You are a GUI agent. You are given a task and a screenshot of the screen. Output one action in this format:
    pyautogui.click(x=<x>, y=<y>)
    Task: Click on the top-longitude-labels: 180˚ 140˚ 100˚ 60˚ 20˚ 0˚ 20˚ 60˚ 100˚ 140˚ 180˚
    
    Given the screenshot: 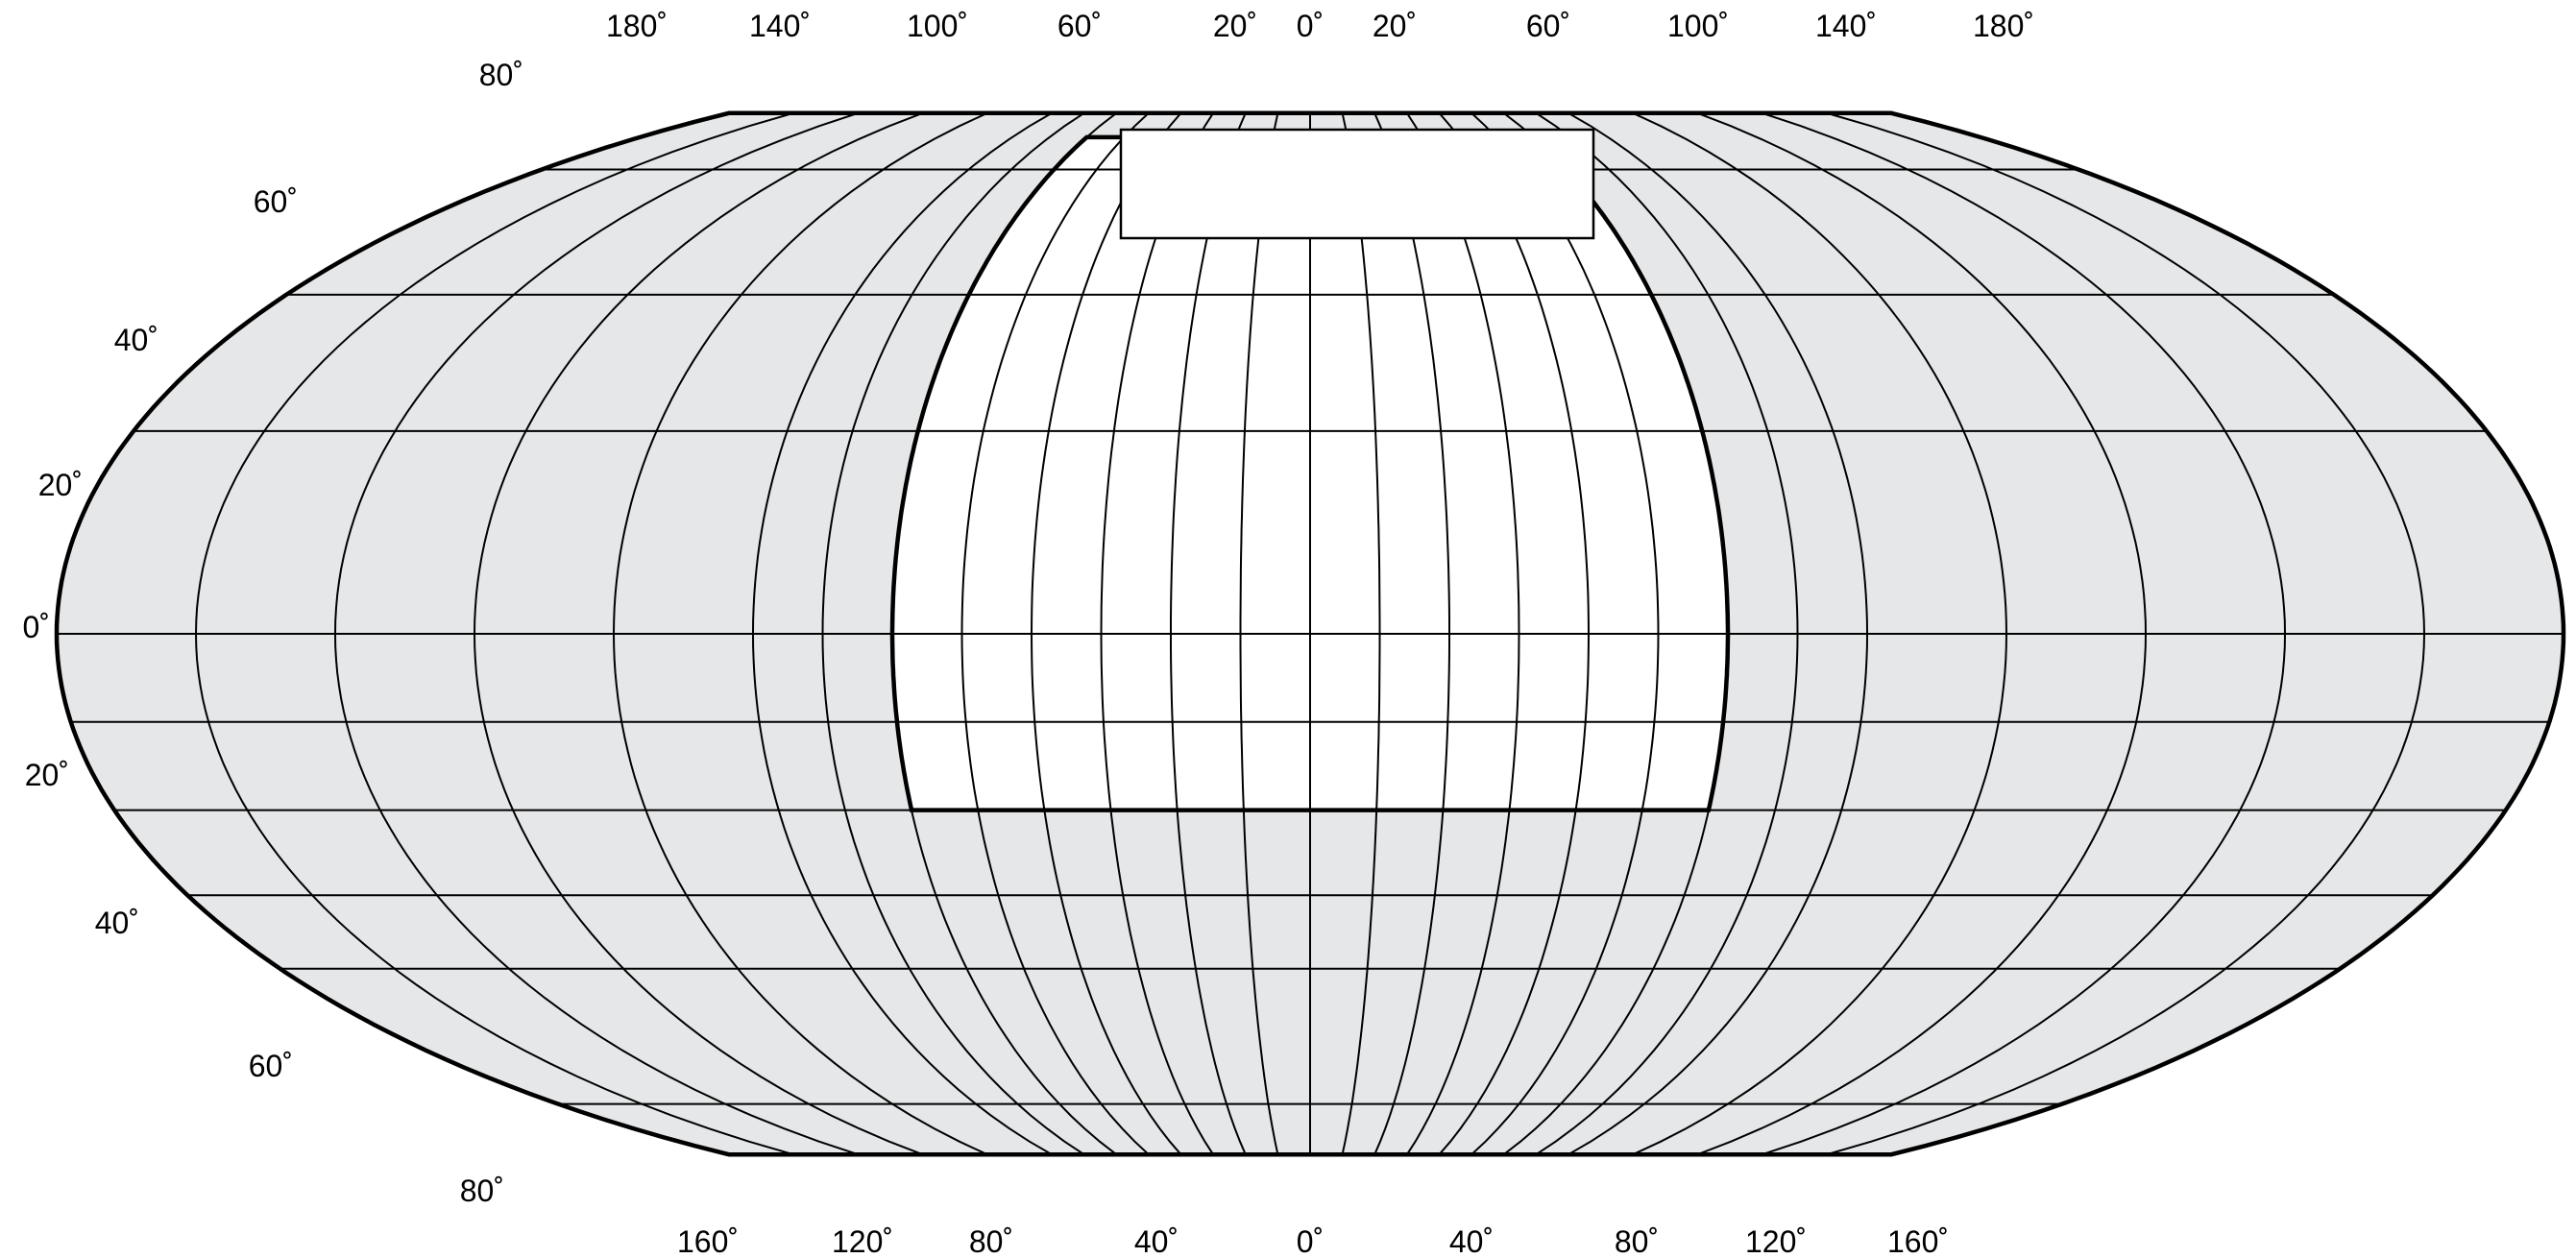 What is the action you would take?
    pyautogui.click(x=1320, y=26)
    